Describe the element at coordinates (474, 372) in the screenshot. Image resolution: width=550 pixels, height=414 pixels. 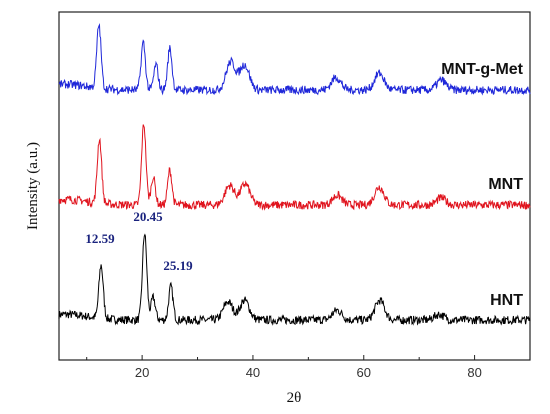
I see `x-tick-label-80: 80` at that location.